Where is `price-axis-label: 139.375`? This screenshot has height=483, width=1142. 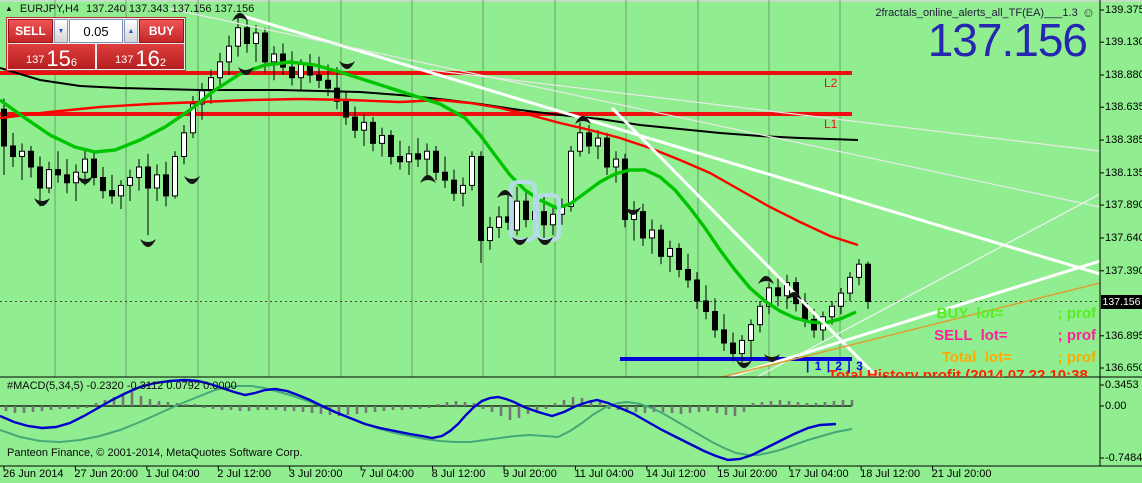
price-axis-label: 139.375 is located at coordinates (1123, 10).